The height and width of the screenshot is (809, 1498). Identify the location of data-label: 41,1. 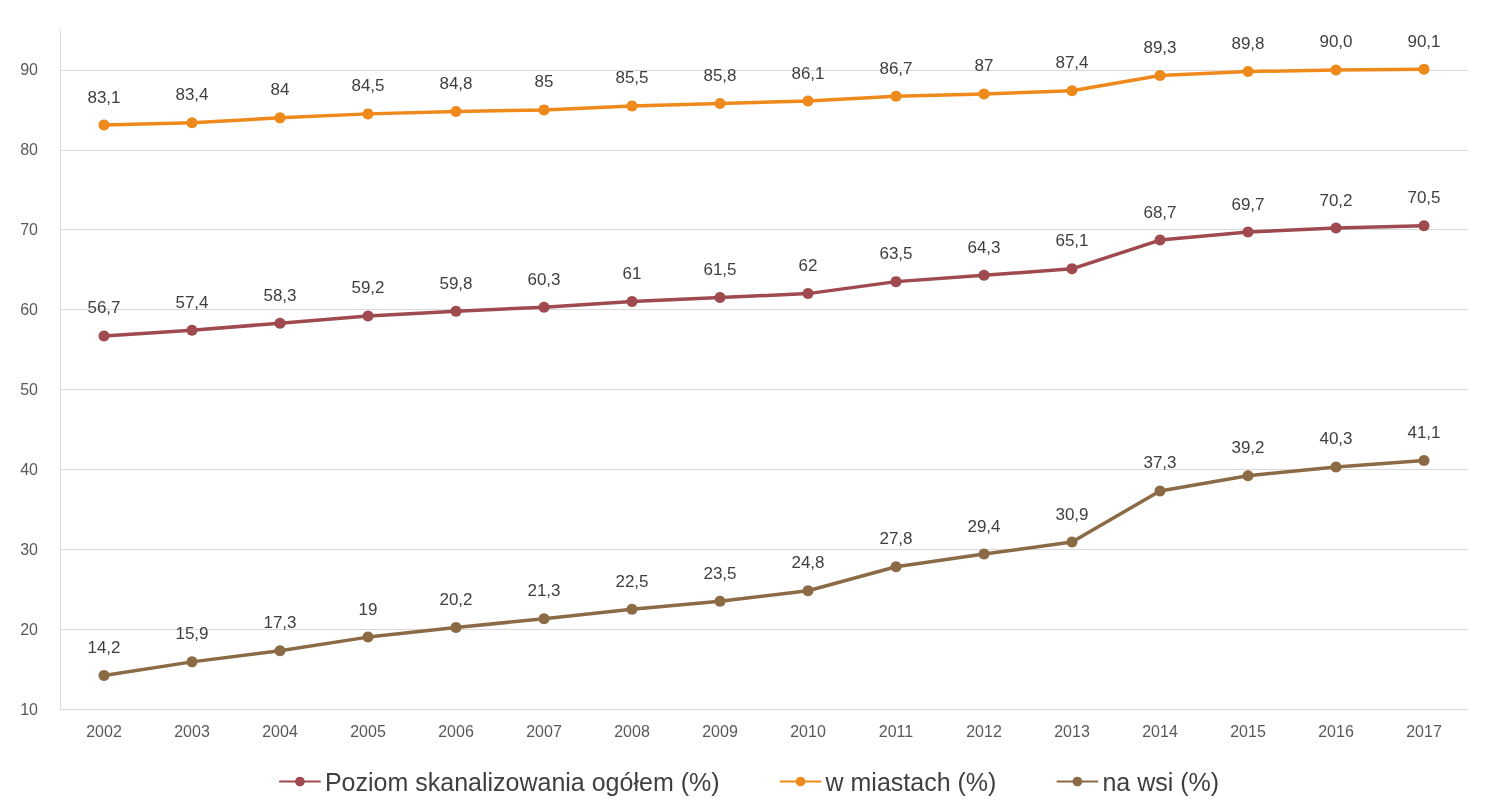
(1424, 433).